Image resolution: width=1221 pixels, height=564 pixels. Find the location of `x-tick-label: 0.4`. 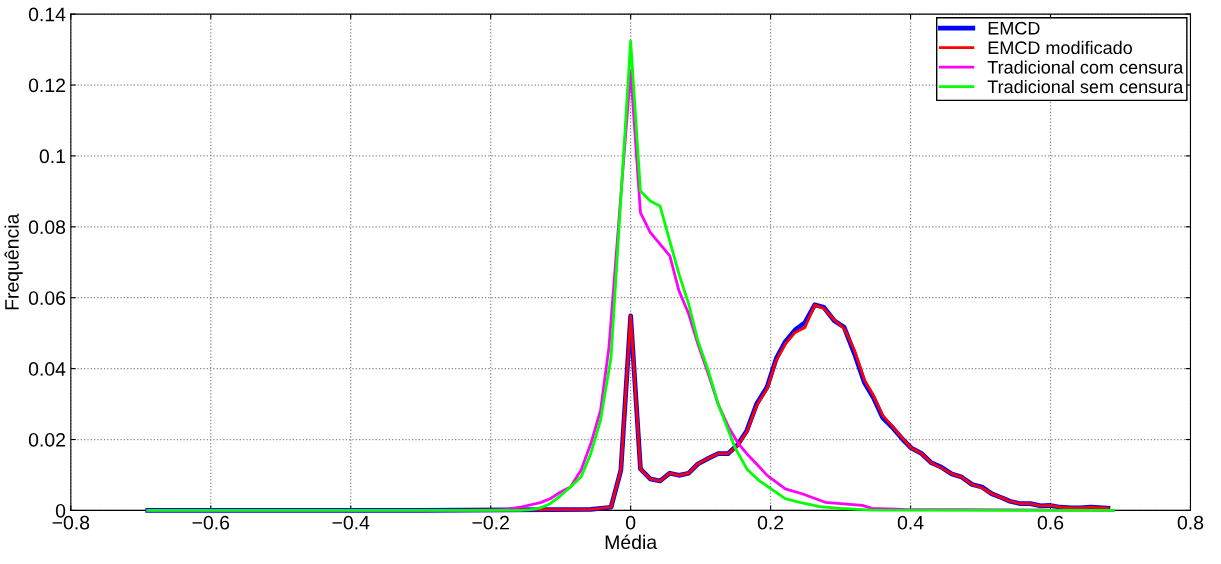

x-tick-label: 0.4 is located at coordinates (910, 522).